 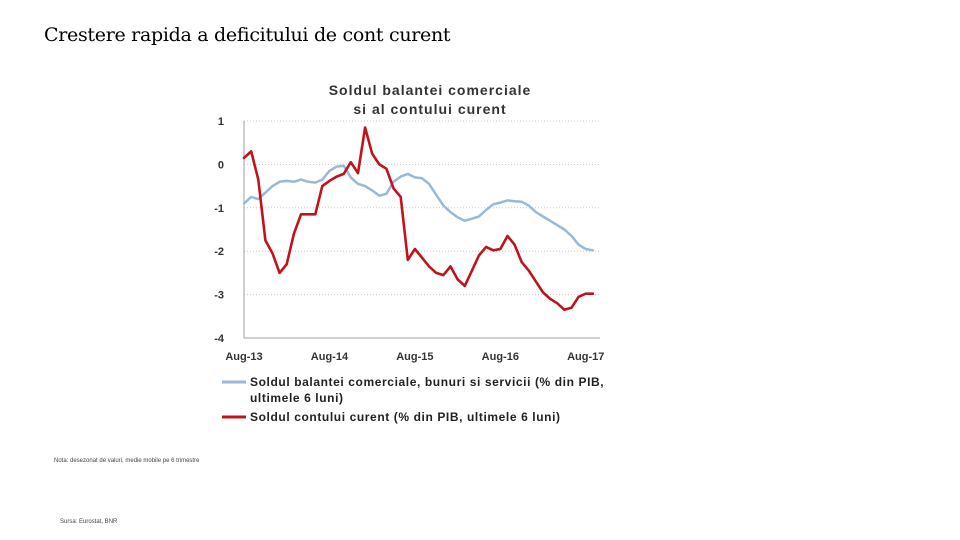 I want to click on y-axis: 1 0 -1 -2 -3 -4, so click(x=219, y=230).